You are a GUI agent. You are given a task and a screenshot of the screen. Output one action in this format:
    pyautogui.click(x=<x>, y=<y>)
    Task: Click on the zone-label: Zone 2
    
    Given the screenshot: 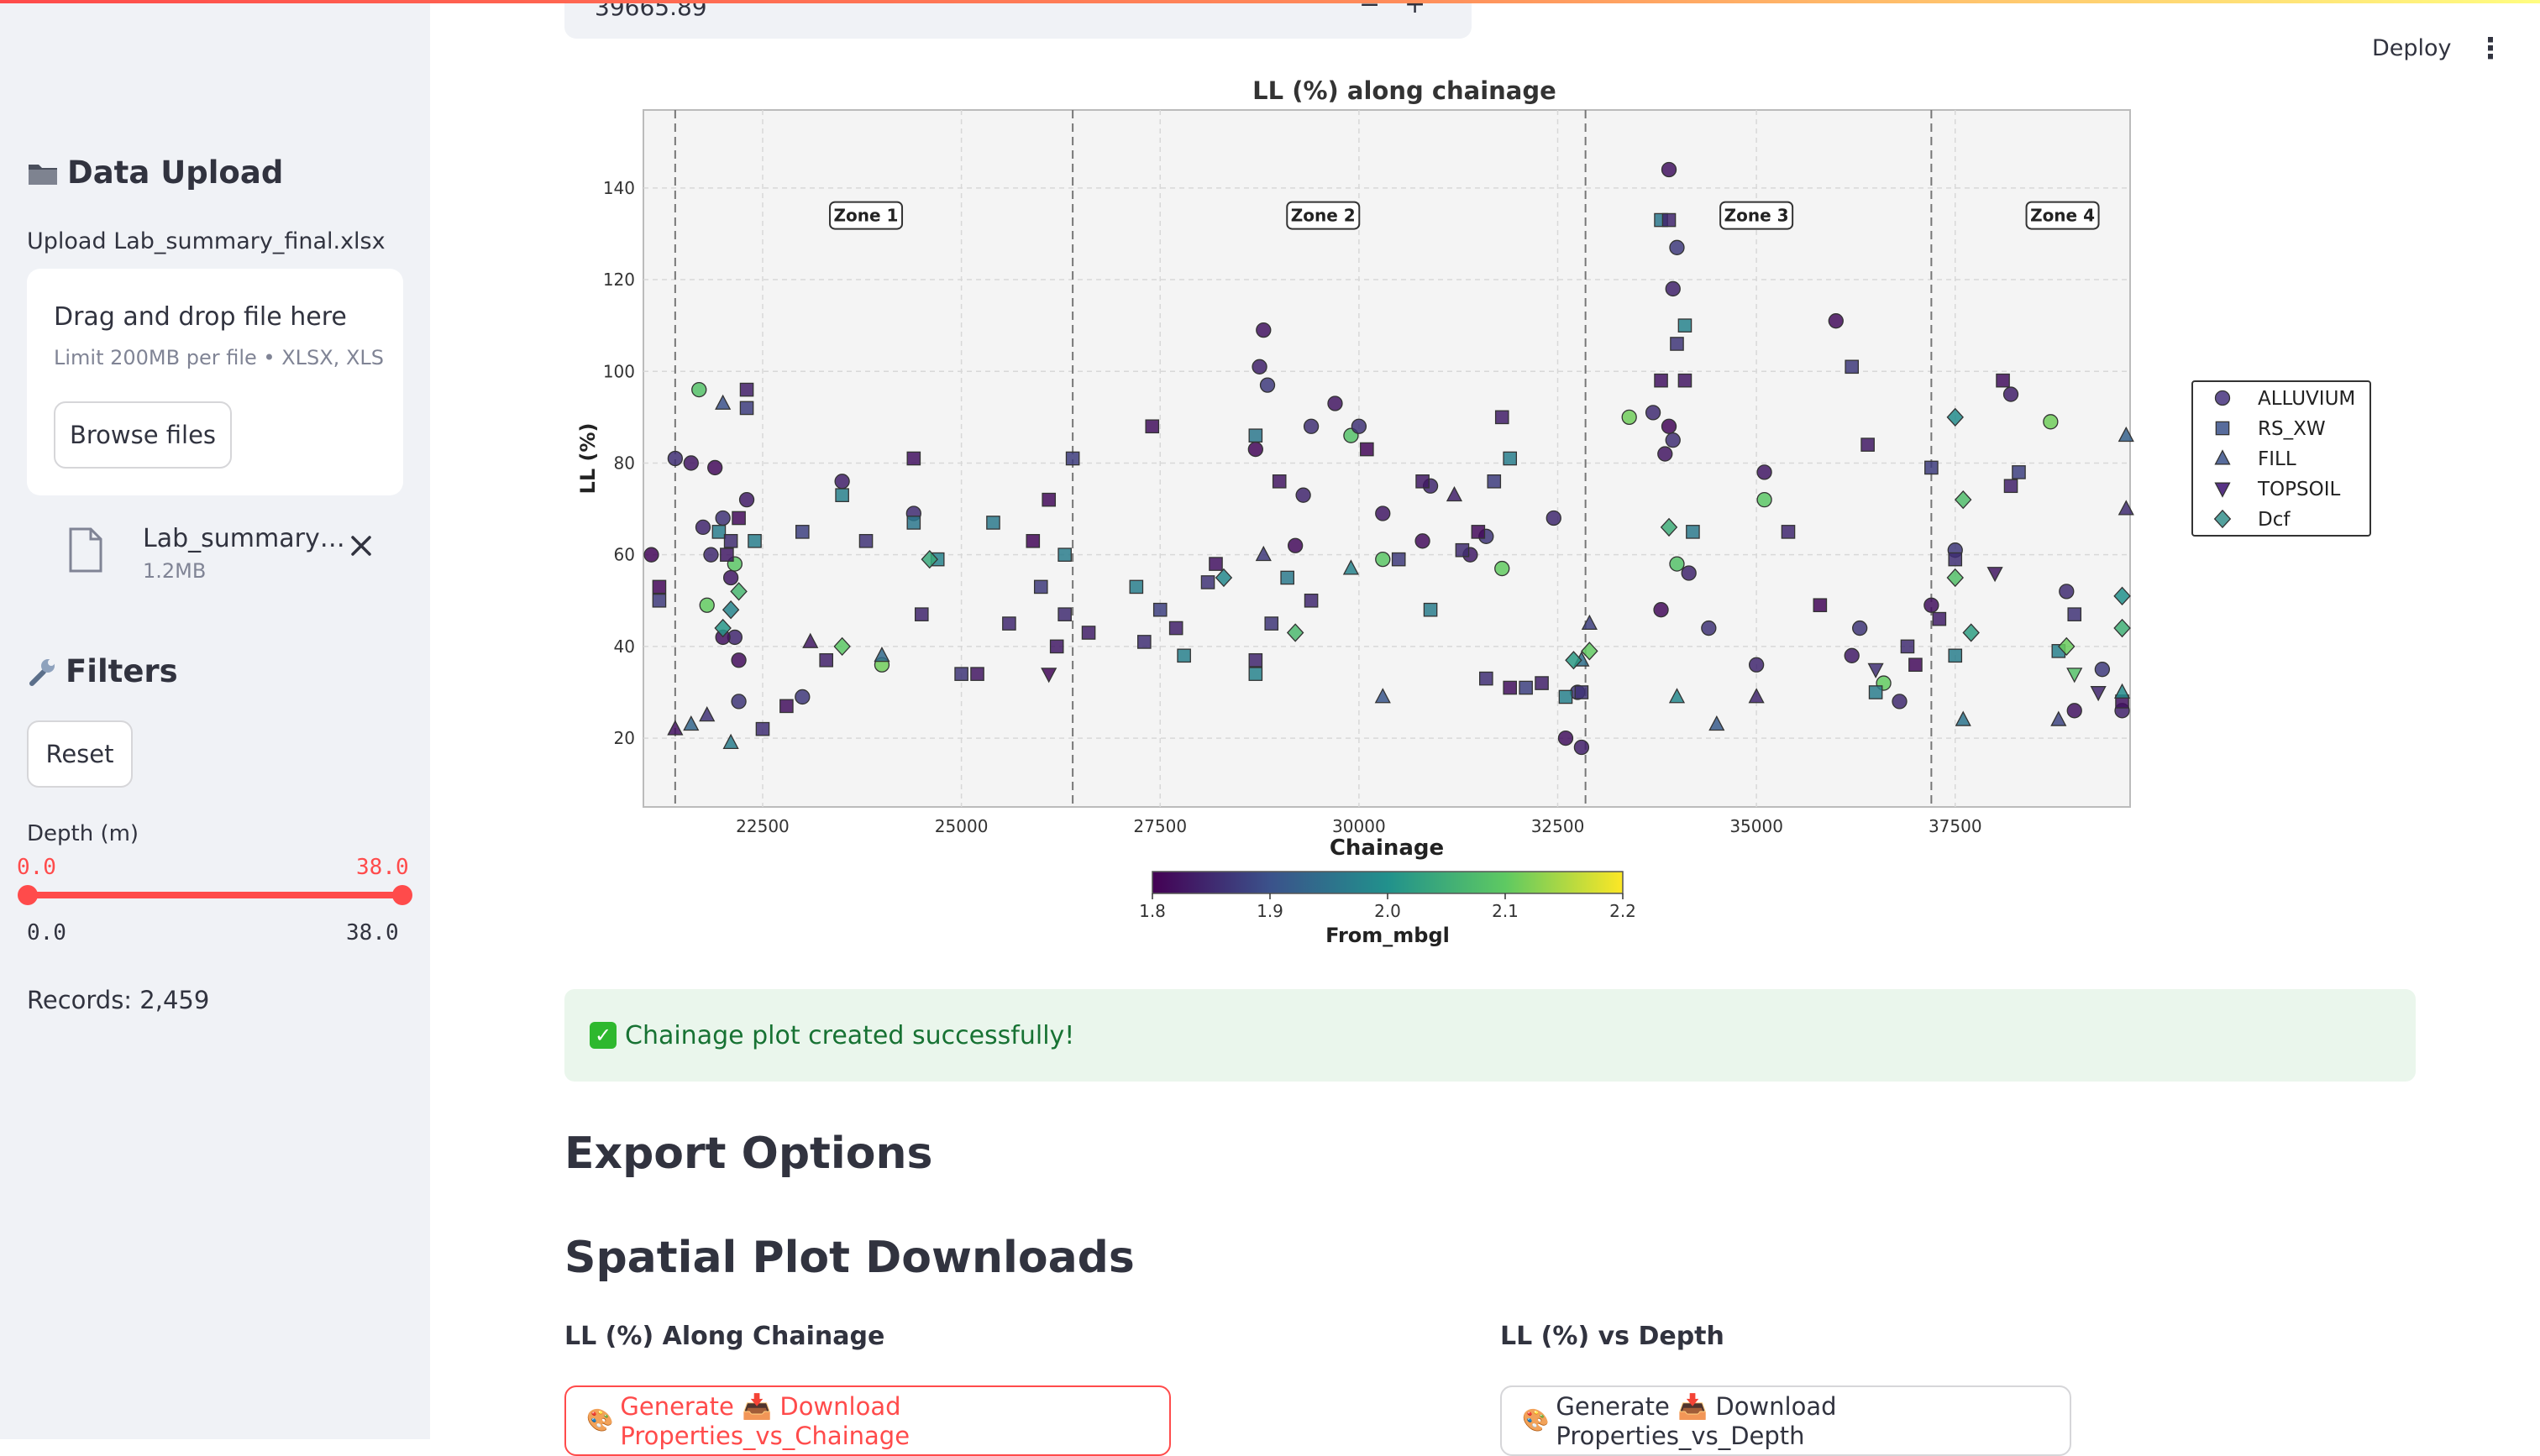 What is the action you would take?
    pyautogui.click(x=1323, y=216)
    